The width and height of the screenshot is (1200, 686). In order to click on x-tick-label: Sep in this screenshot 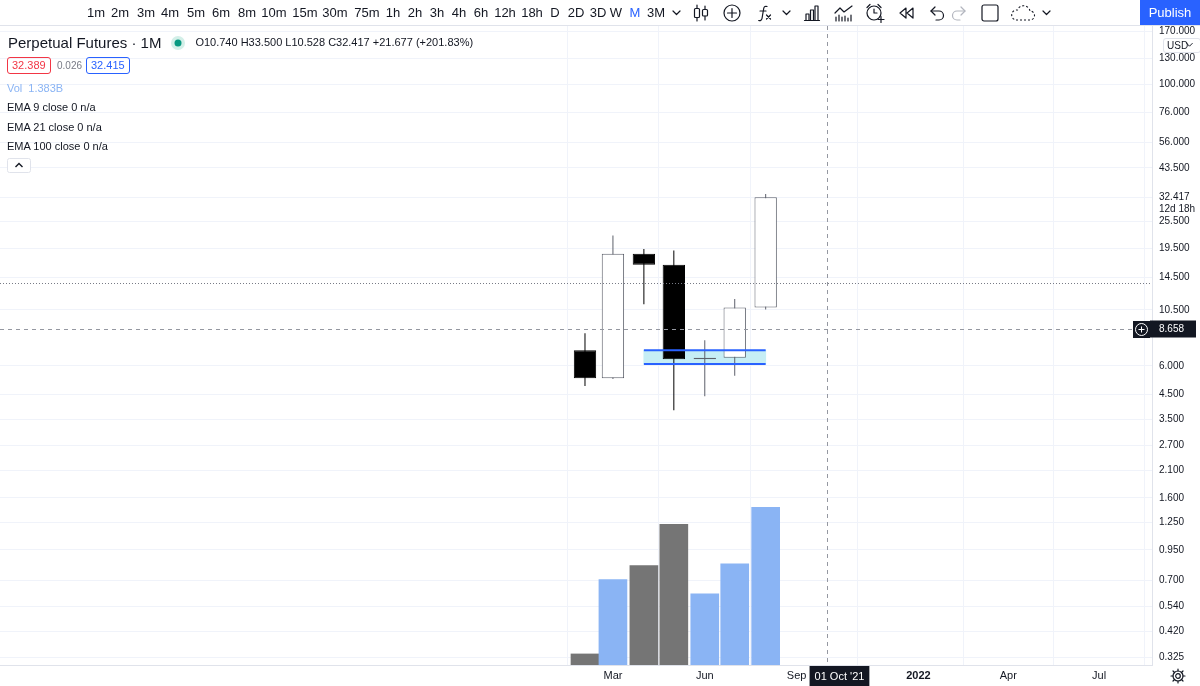, I will do `click(796, 674)`.